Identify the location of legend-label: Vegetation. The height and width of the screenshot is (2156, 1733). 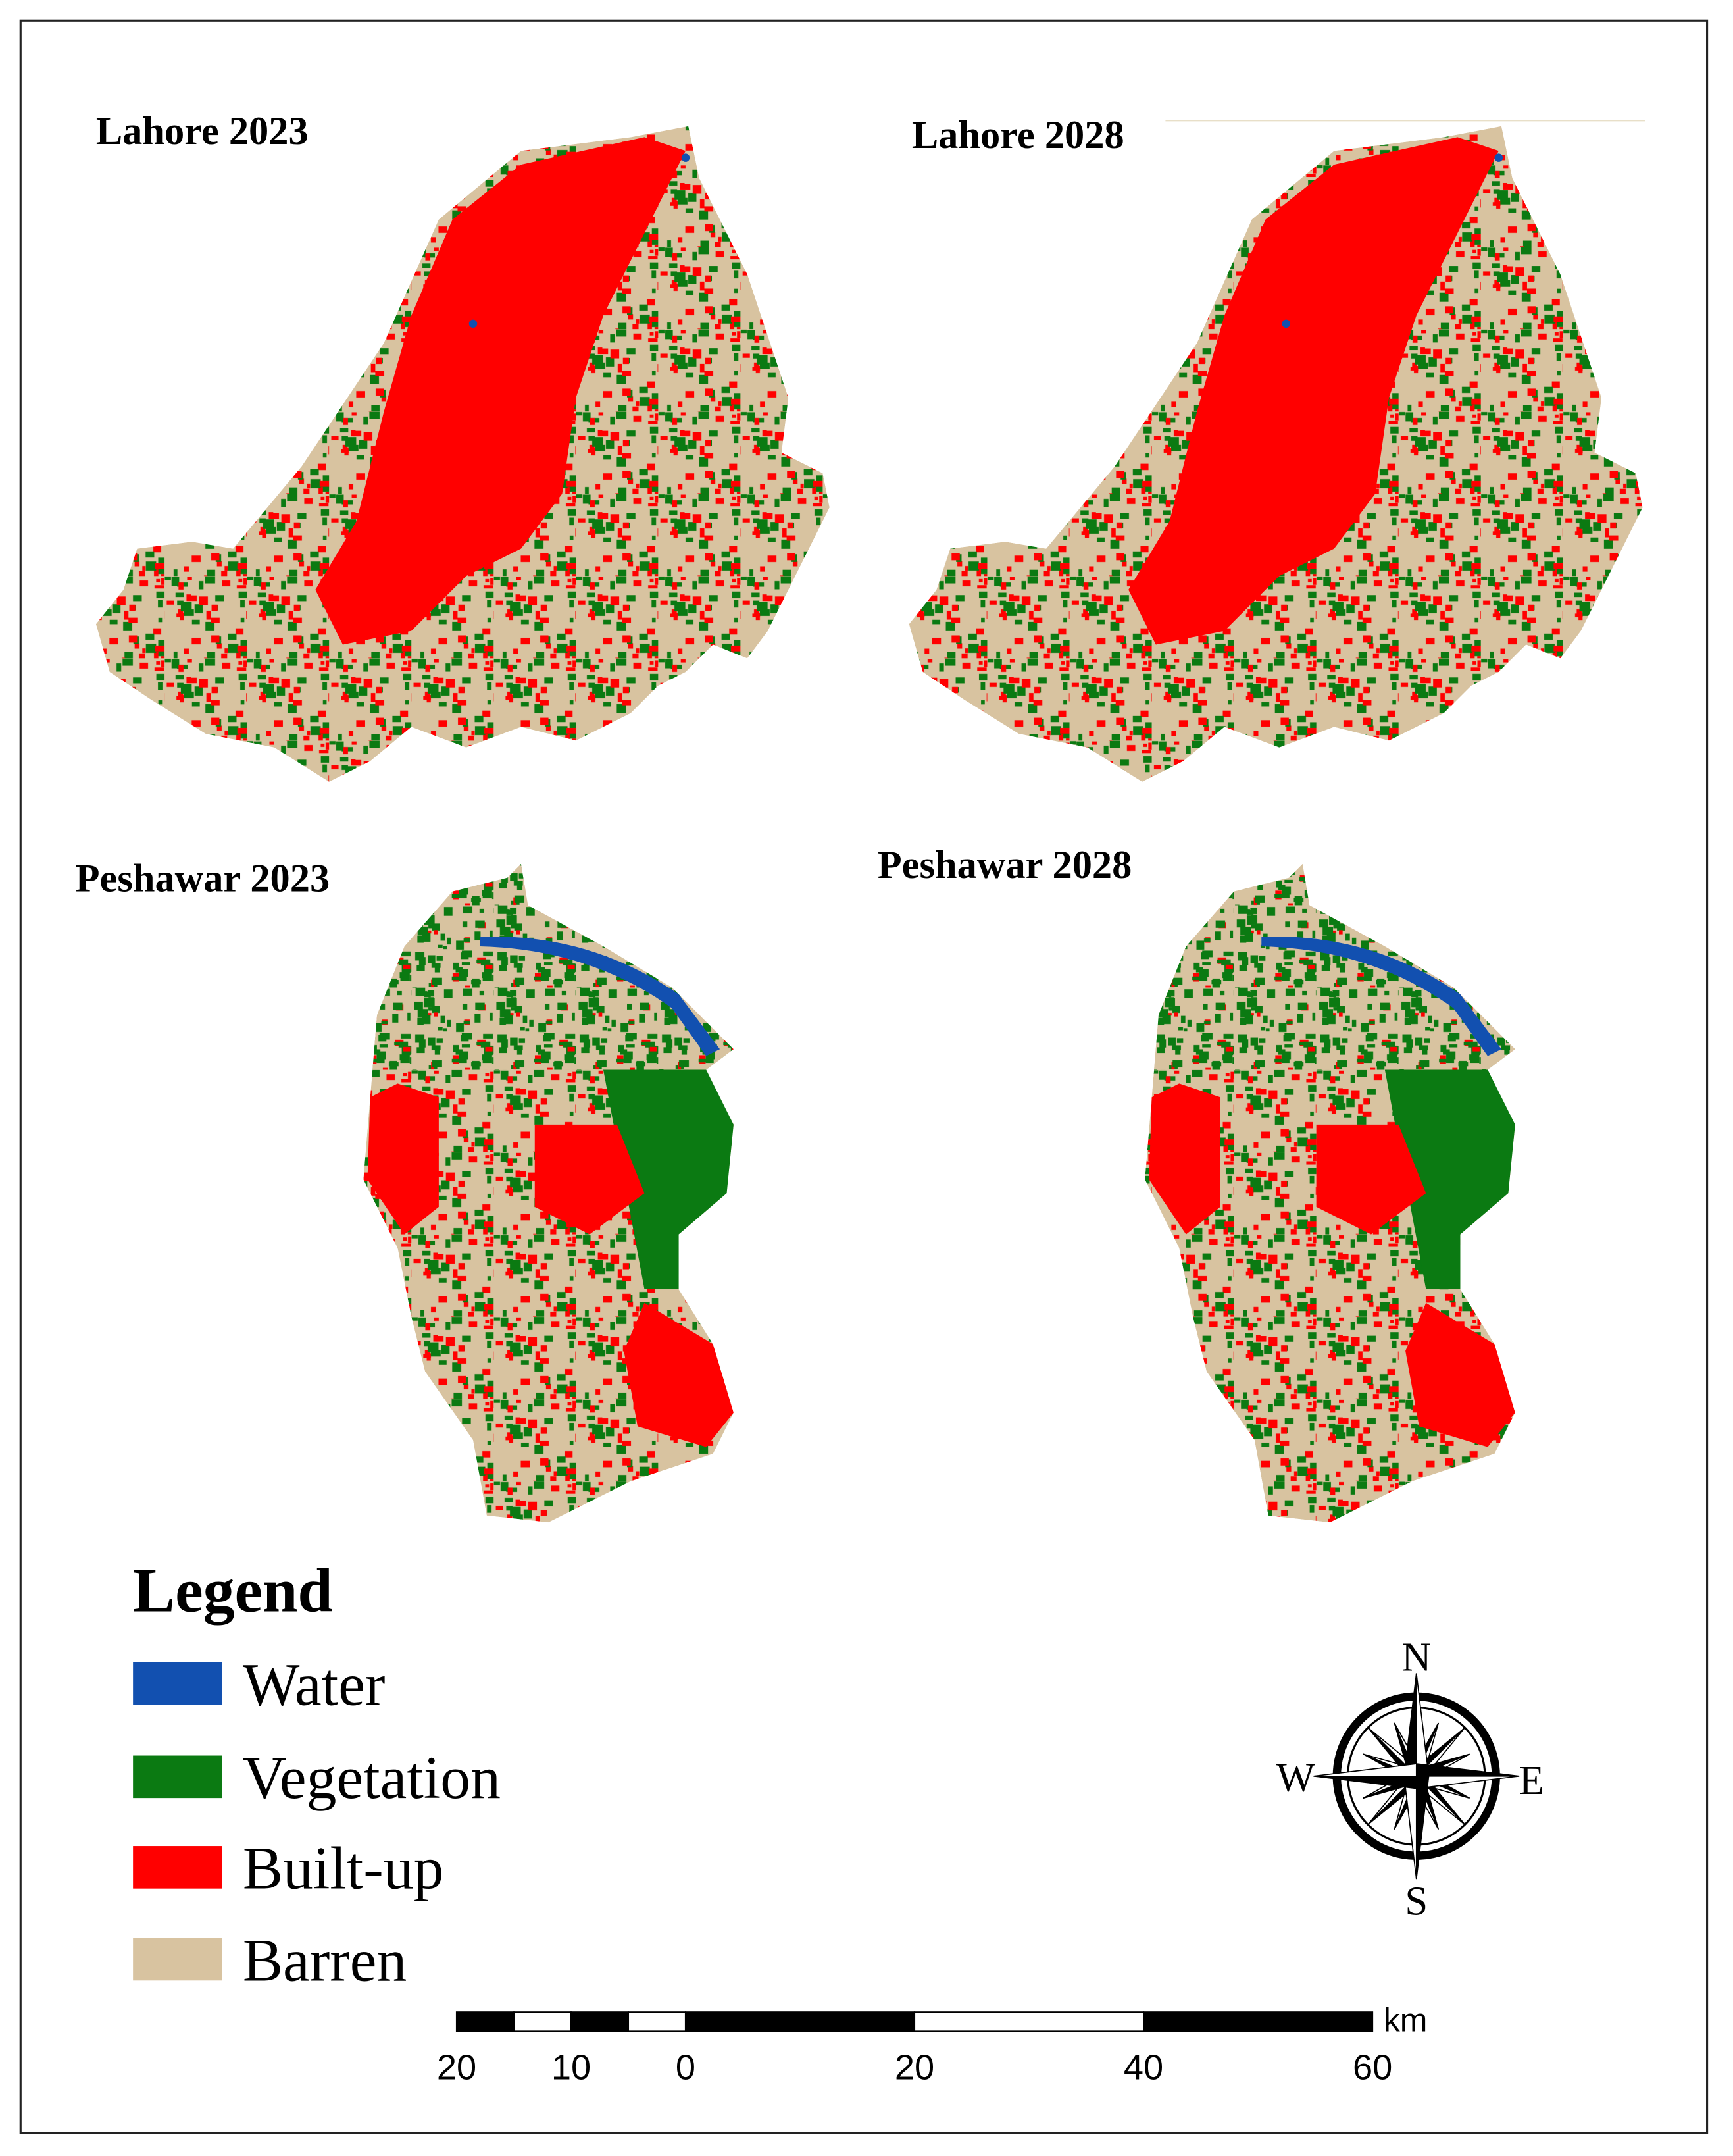
(372, 1777).